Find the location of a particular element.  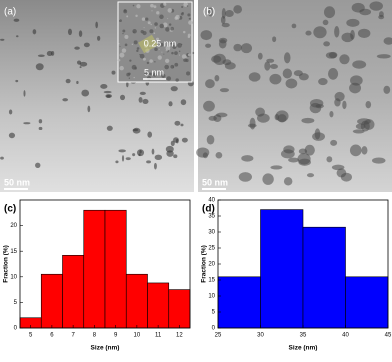

scale-bar-label: 50 nm is located at coordinates (215, 182).